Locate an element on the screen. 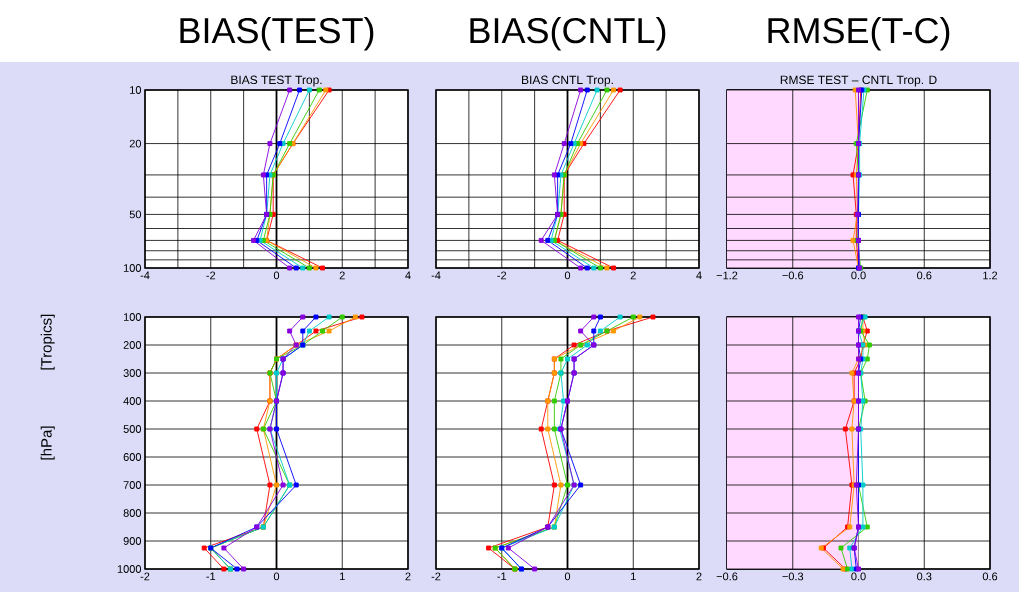 The image size is (1019, 592). chart-subtitle: BIAS TEST Trop. is located at coordinates (276, 81).